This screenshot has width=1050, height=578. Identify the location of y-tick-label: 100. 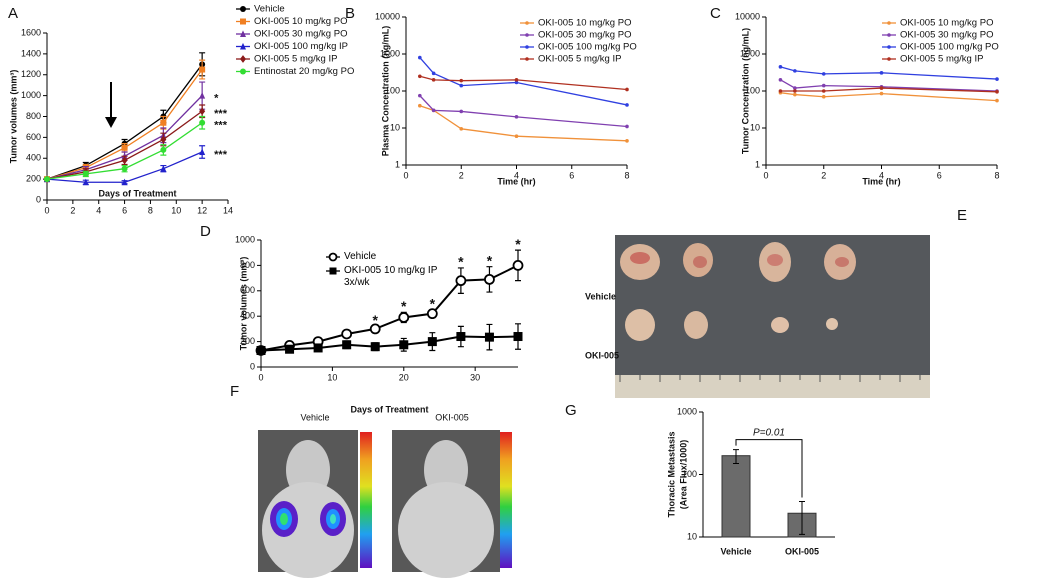
(689, 474).